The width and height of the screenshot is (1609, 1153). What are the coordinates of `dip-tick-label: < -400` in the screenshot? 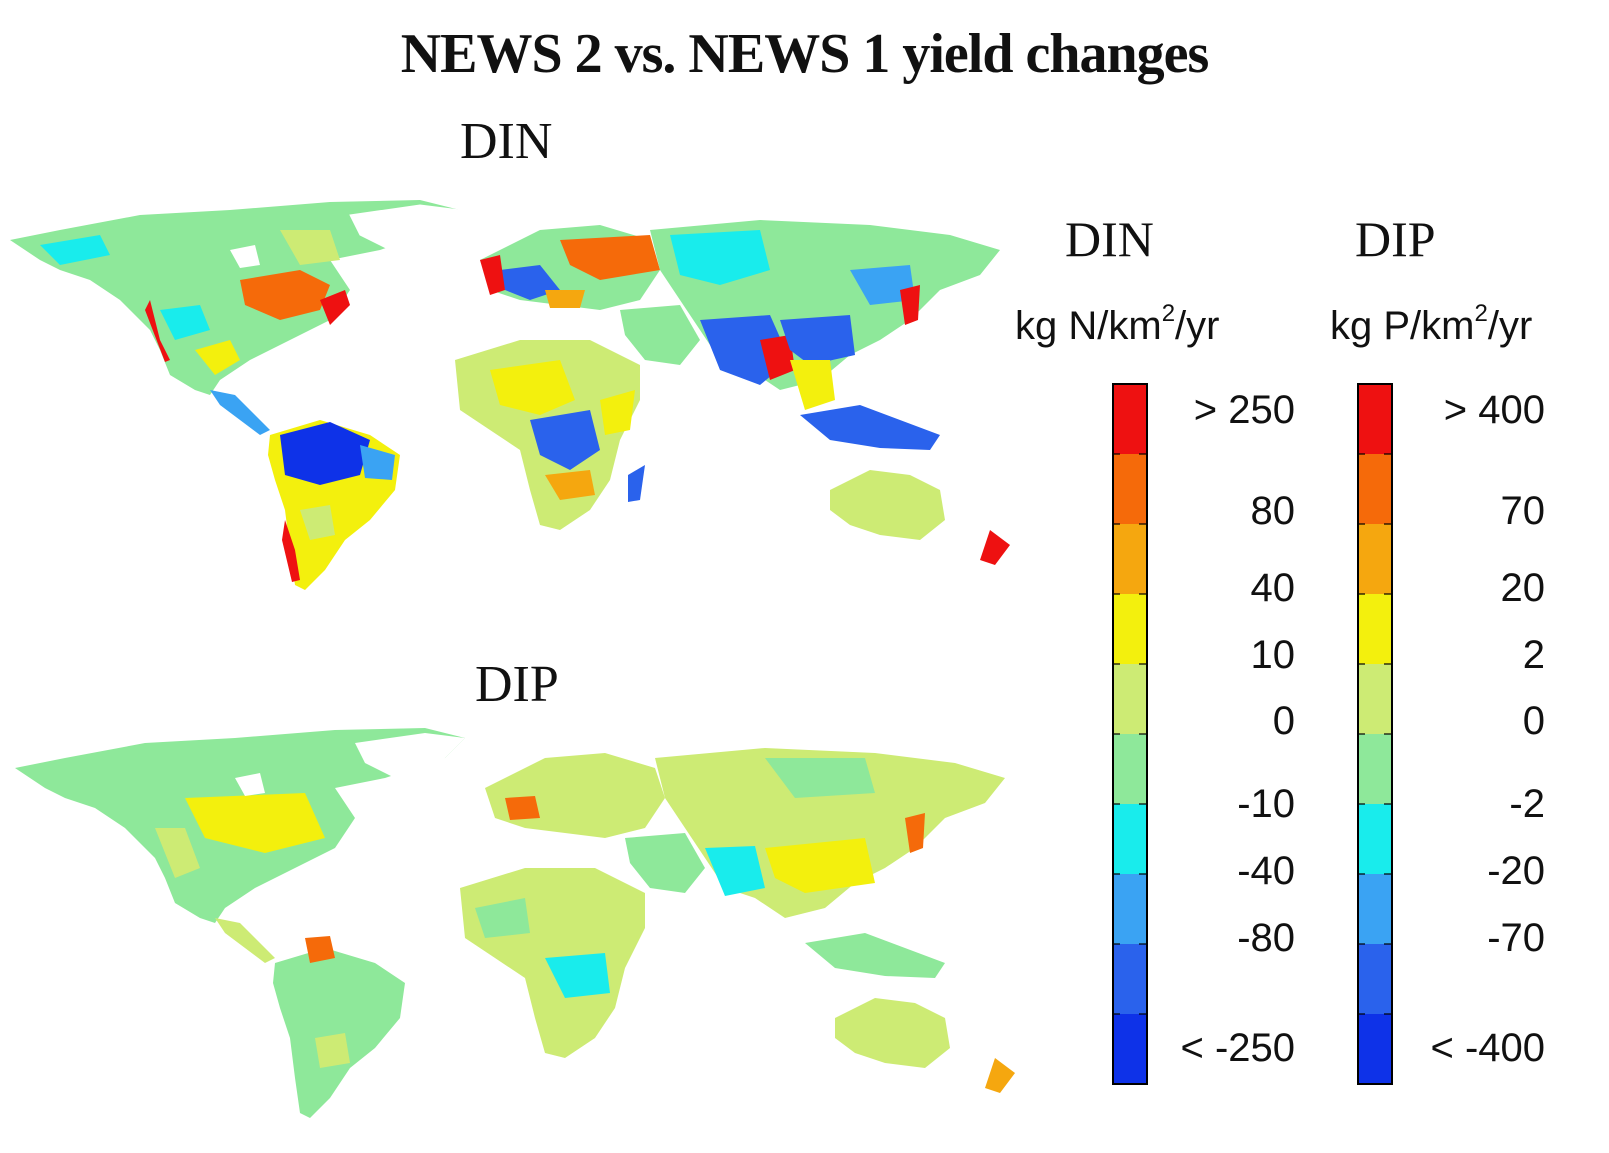 It's located at (1487, 1048).